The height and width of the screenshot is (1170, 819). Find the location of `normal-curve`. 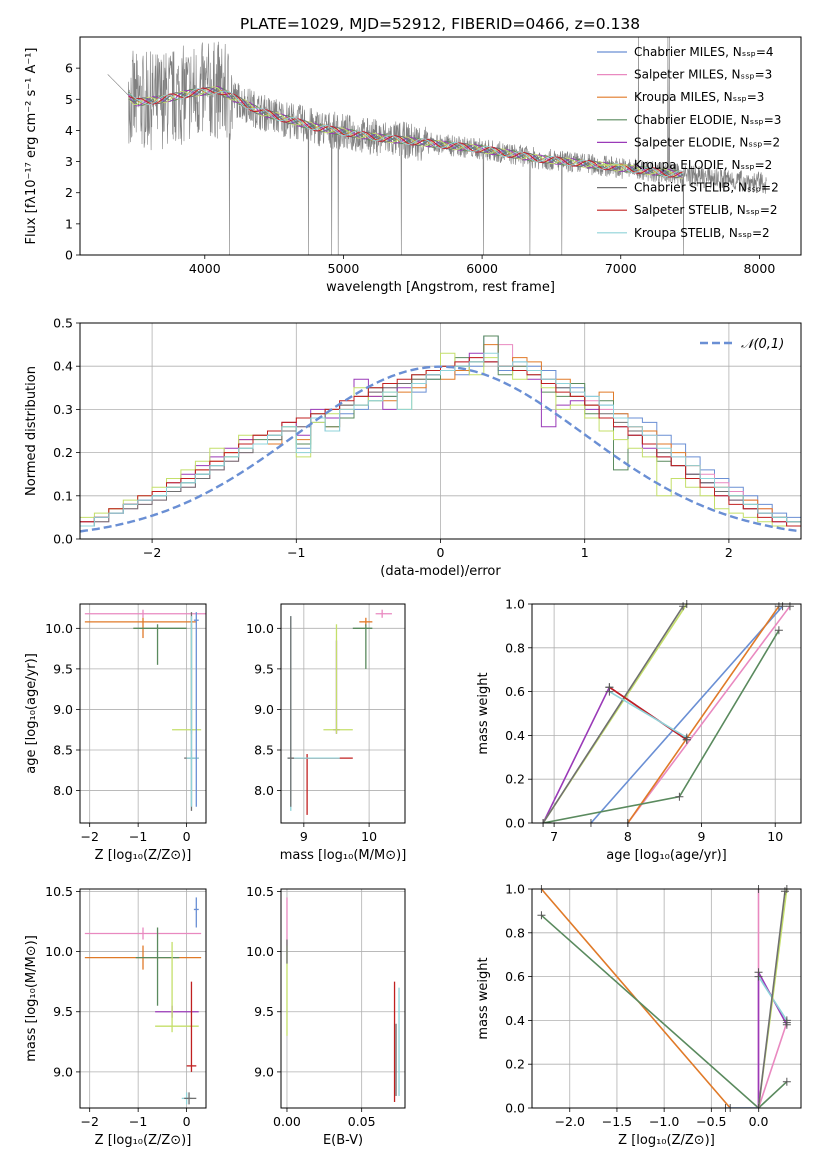

normal-curve is located at coordinates (439, 449).